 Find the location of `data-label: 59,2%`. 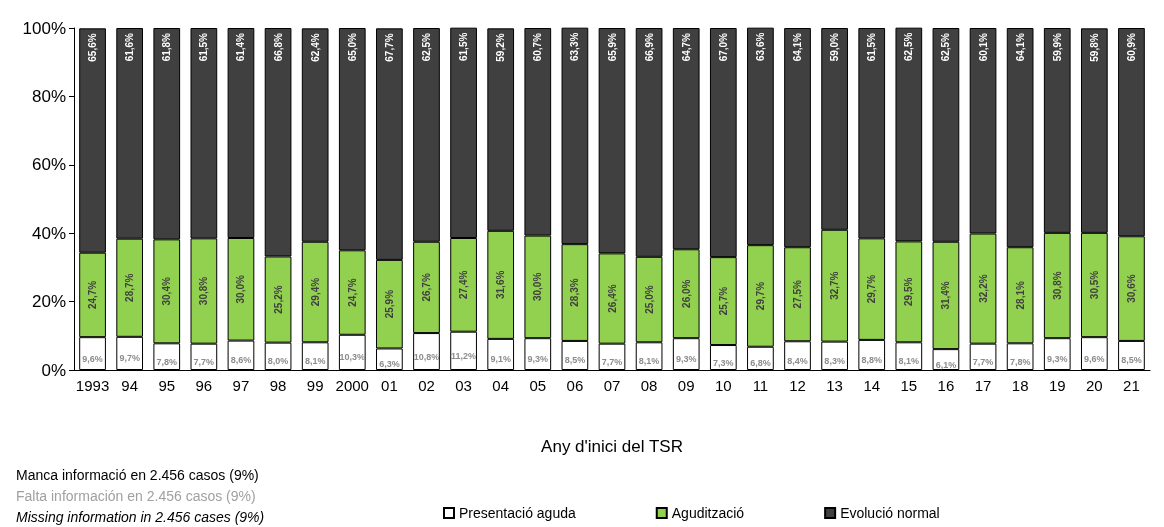

data-label: 59,2% is located at coordinates (501, 47).